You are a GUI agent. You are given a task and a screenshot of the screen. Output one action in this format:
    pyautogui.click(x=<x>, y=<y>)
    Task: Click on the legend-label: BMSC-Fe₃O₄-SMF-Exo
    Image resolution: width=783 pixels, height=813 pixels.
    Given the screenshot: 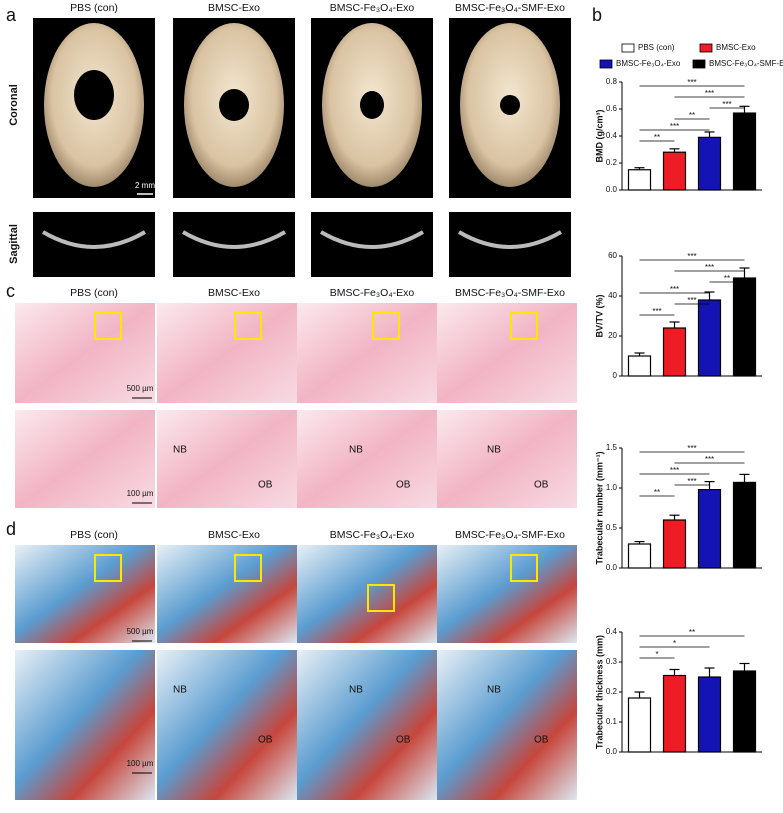 What is the action you would take?
    pyautogui.click(x=746, y=63)
    